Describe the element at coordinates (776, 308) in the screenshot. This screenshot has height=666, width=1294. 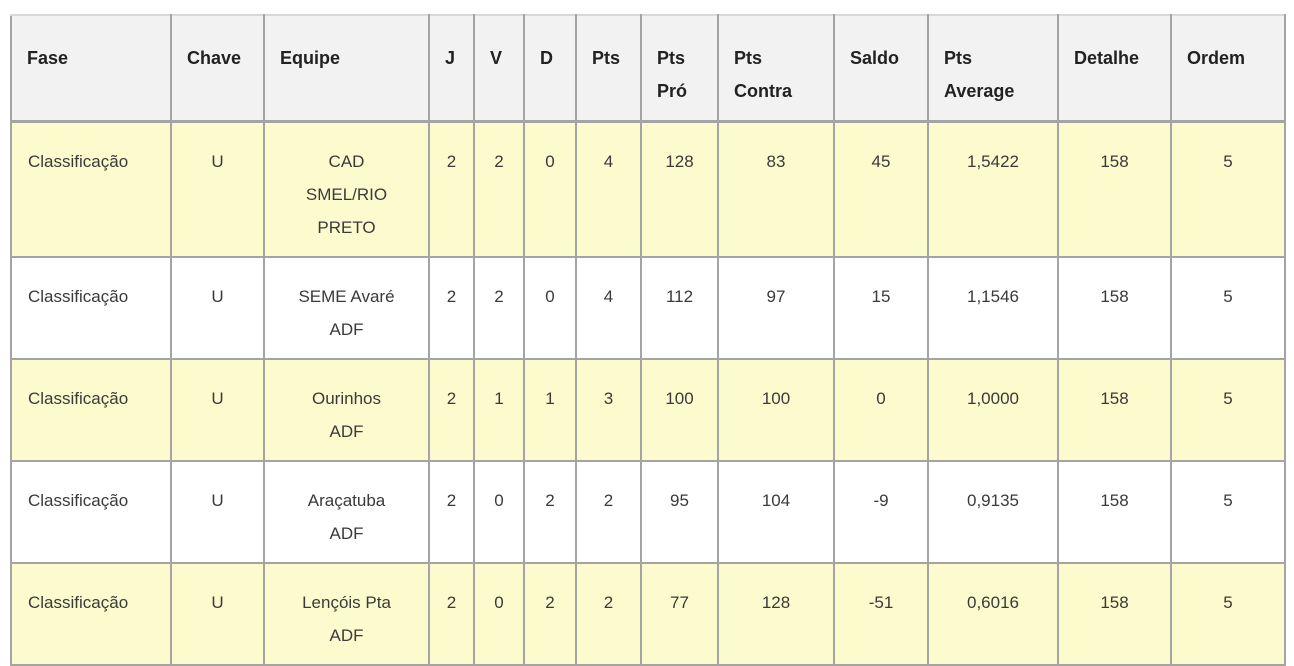
I see `cell-pts-contra: 97` at that location.